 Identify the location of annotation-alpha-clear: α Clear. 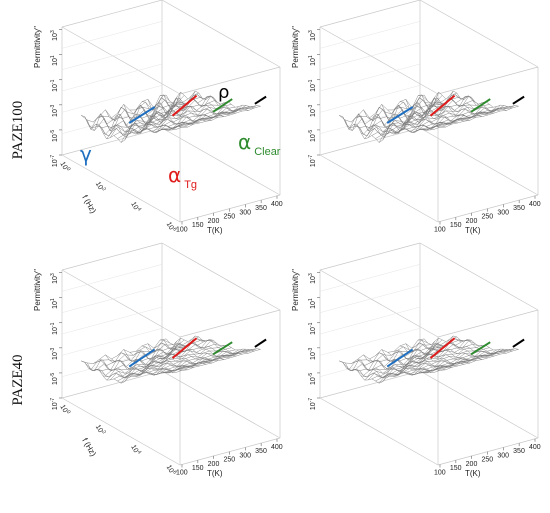
(259, 144).